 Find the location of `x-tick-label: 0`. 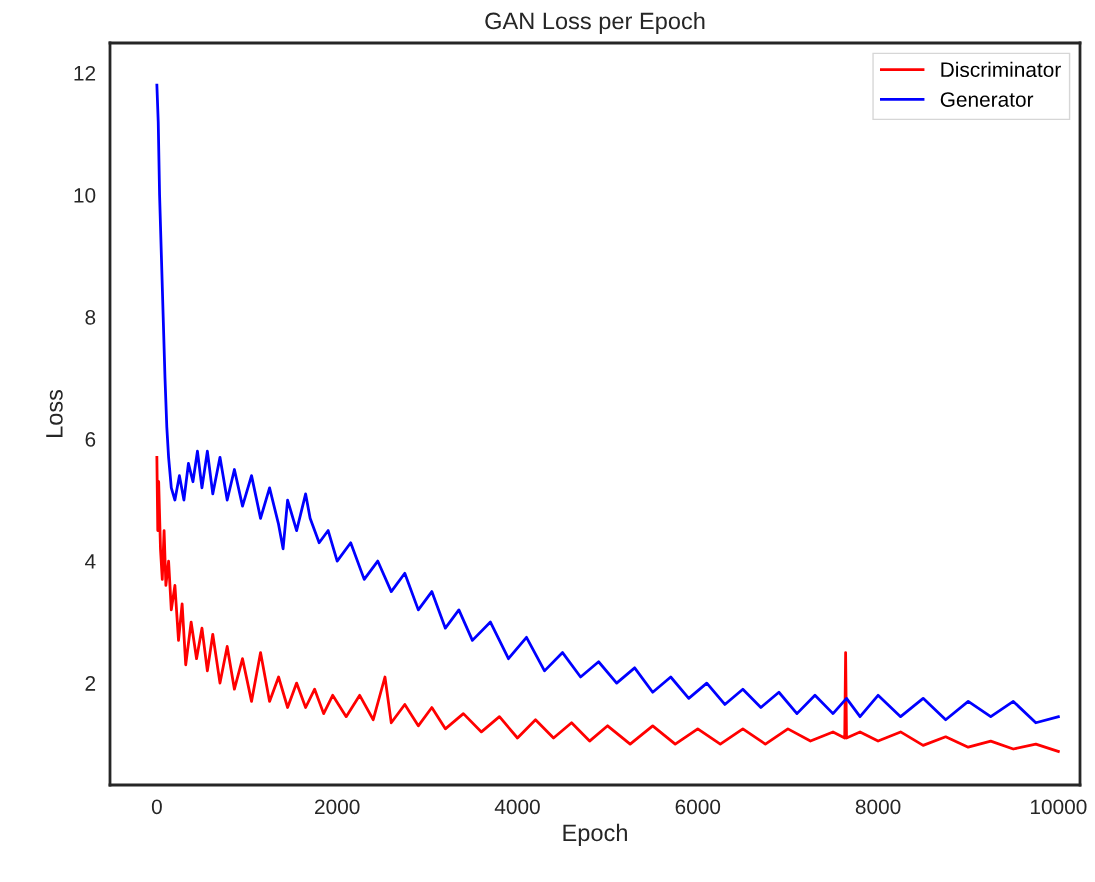

x-tick-label: 0 is located at coordinates (156, 807).